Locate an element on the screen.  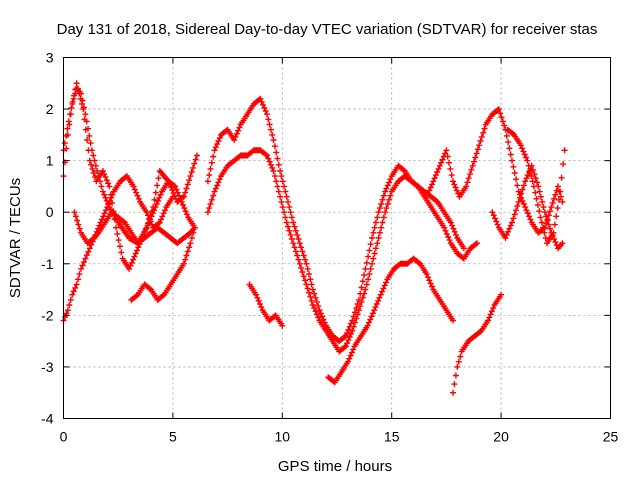
x-tick-label: 5 is located at coordinates (173, 437).